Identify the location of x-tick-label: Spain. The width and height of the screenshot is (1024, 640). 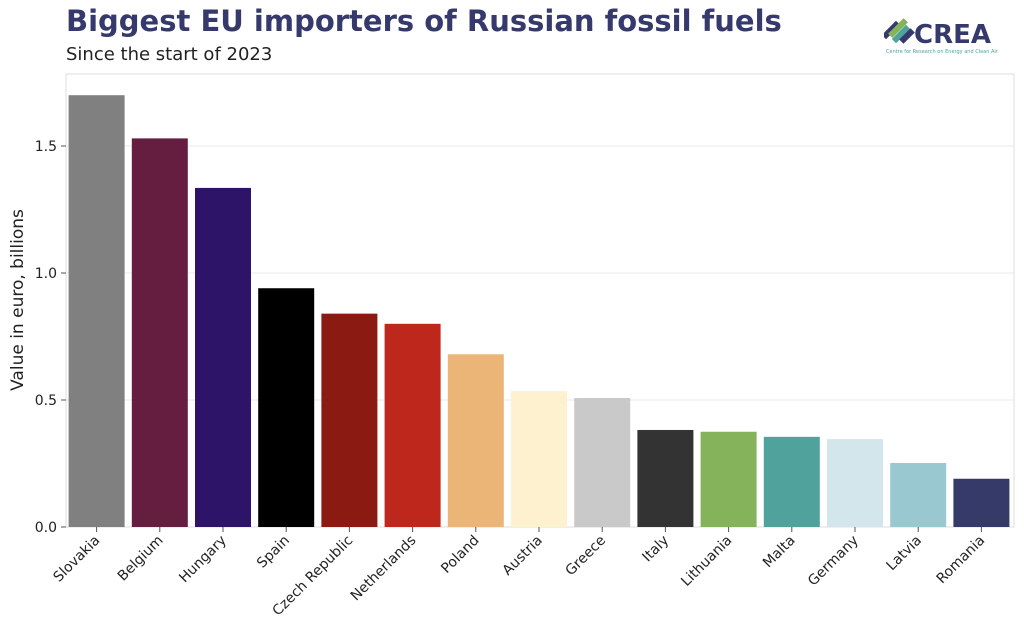
(273, 552).